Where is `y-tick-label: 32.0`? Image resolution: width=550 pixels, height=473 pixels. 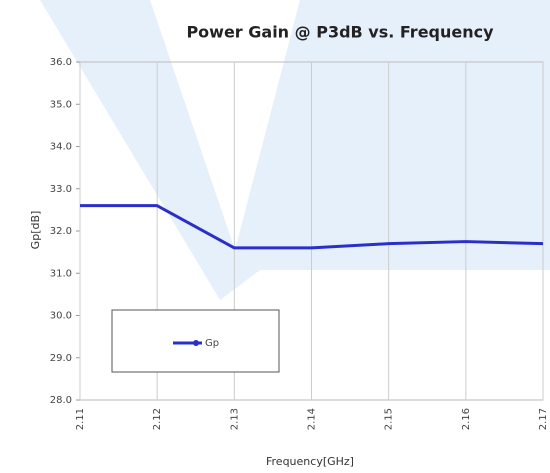
y-tick-label: 32.0 is located at coordinates (61, 231).